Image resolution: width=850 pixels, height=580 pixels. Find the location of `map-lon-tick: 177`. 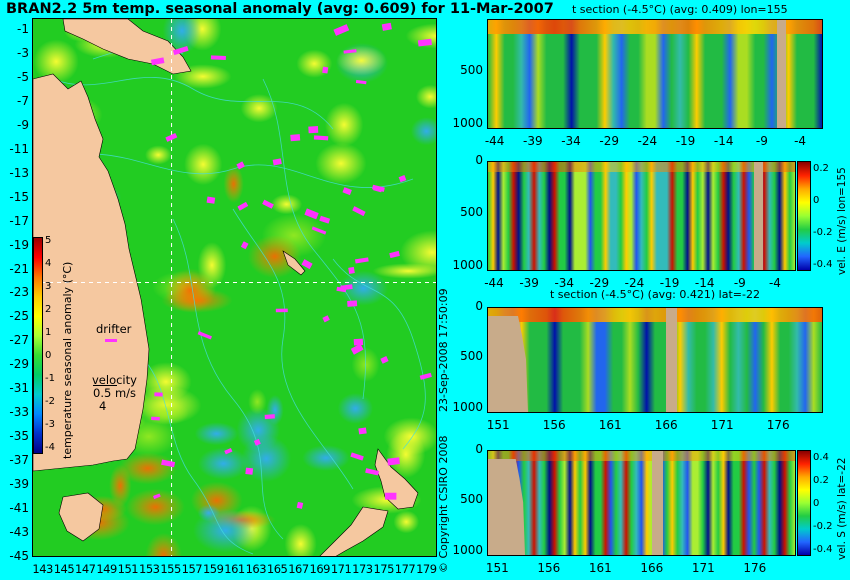

map-lon-tick: 177 is located at coordinates (405, 569).